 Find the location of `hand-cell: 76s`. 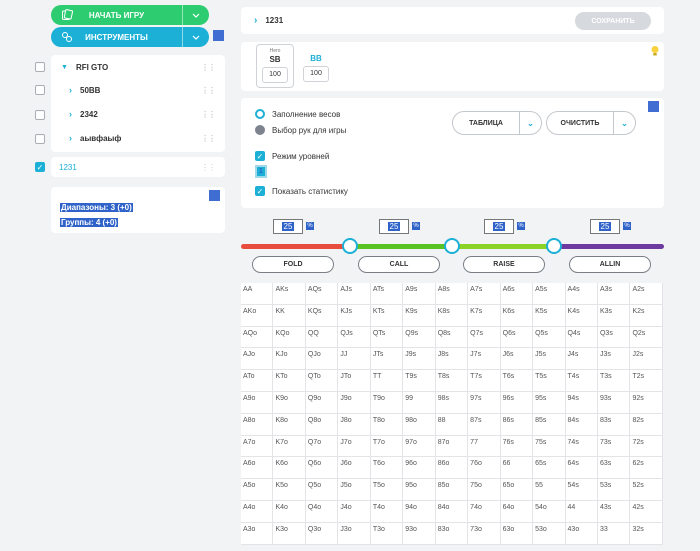

hand-cell: 76s is located at coordinates (517, 446).